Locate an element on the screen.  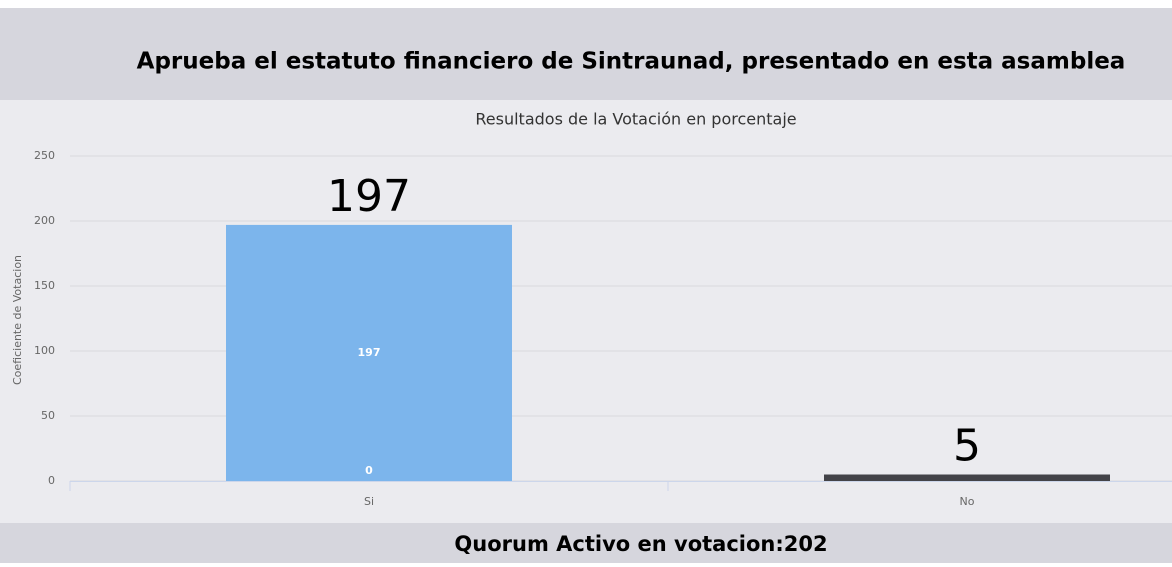
x-tick-label: No is located at coordinates (967, 501).